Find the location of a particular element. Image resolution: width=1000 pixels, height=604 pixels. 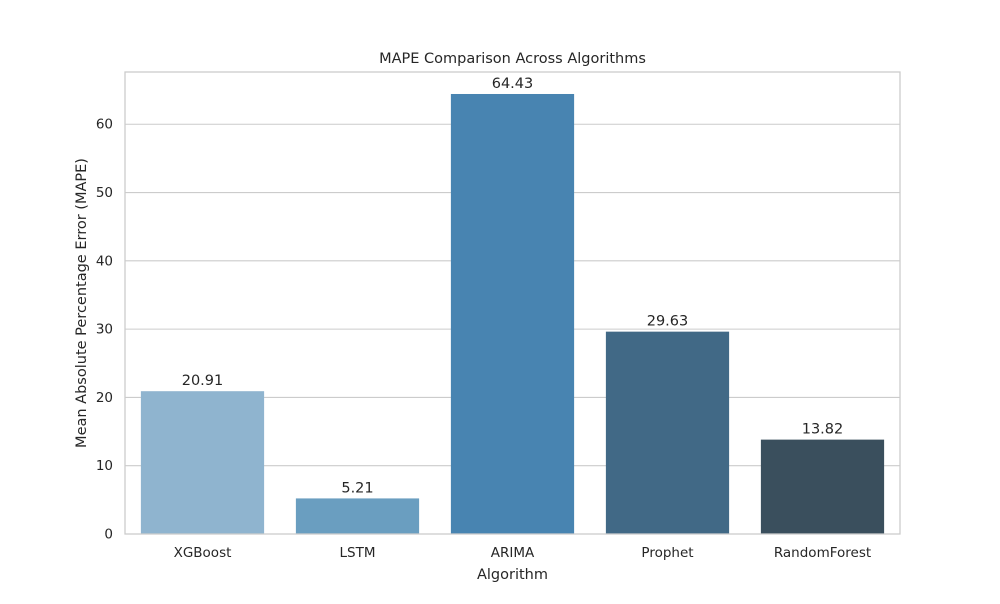

y-tick-label: 20 is located at coordinates (104, 398).